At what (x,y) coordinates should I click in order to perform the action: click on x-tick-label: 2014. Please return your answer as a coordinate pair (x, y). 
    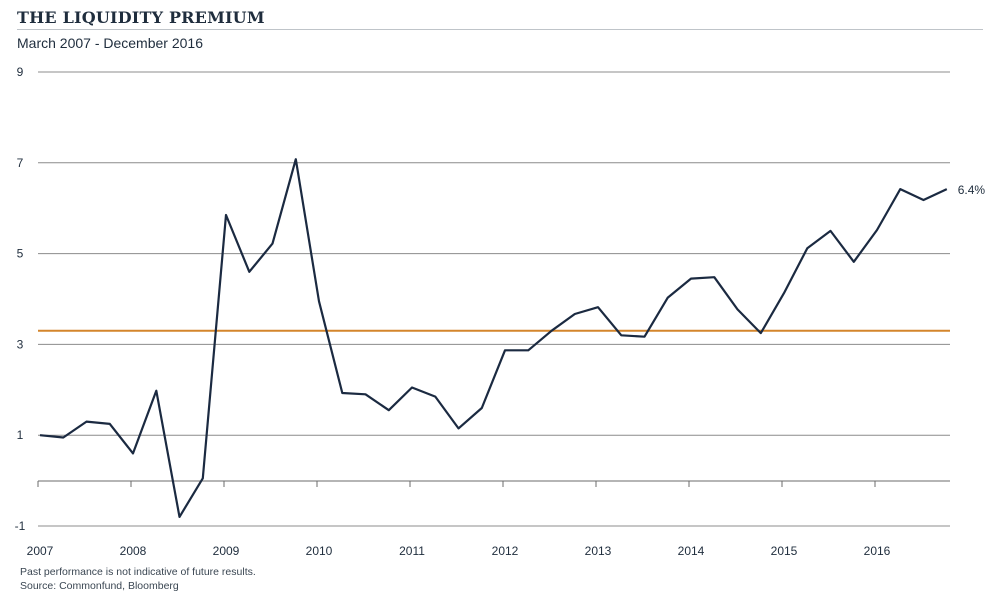
    Looking at the image, I should click on (691, 551).